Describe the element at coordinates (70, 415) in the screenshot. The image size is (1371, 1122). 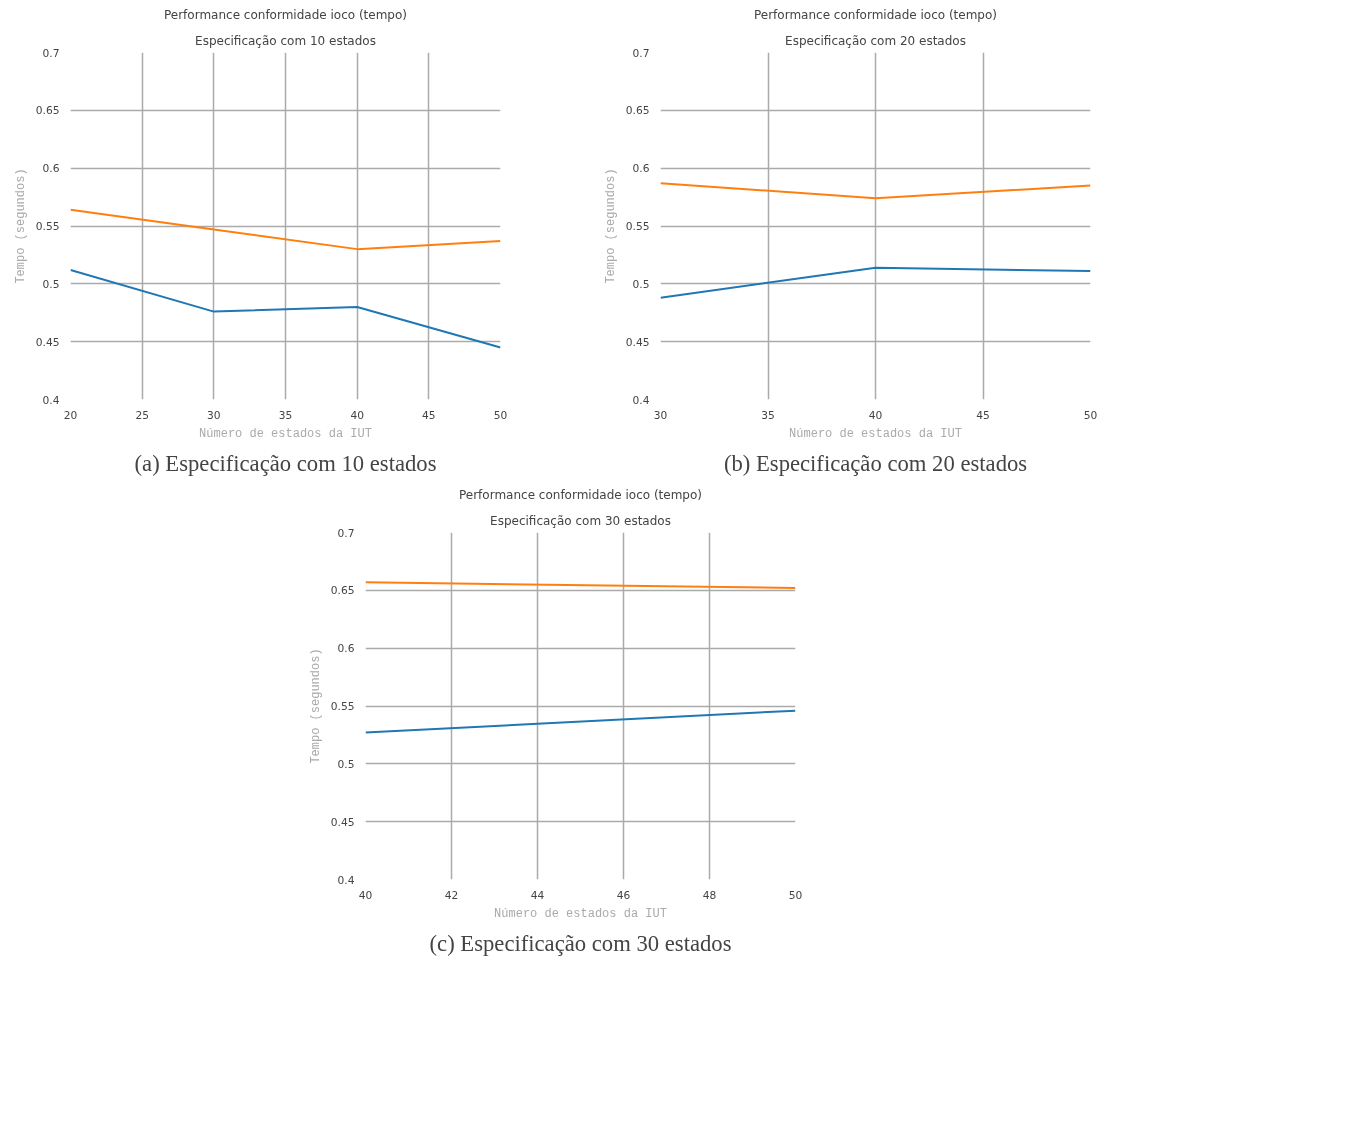
I see `x-tick-label: 20` at that location.